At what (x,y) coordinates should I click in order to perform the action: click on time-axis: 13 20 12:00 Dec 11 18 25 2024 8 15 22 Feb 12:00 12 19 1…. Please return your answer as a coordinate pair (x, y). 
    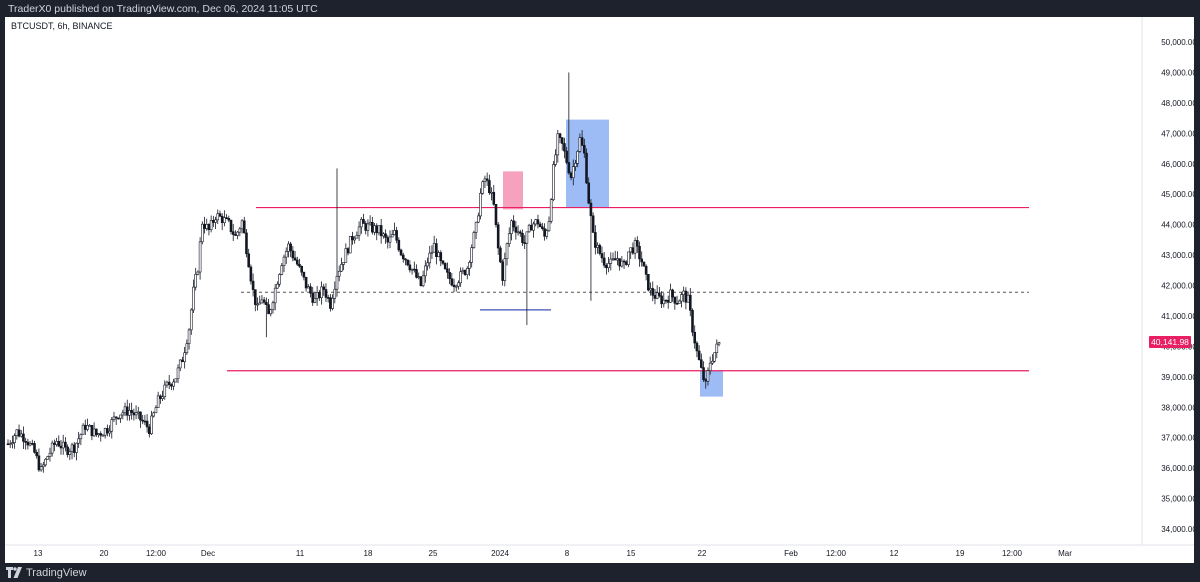
    Looking at the image, I should click on (553, 553).